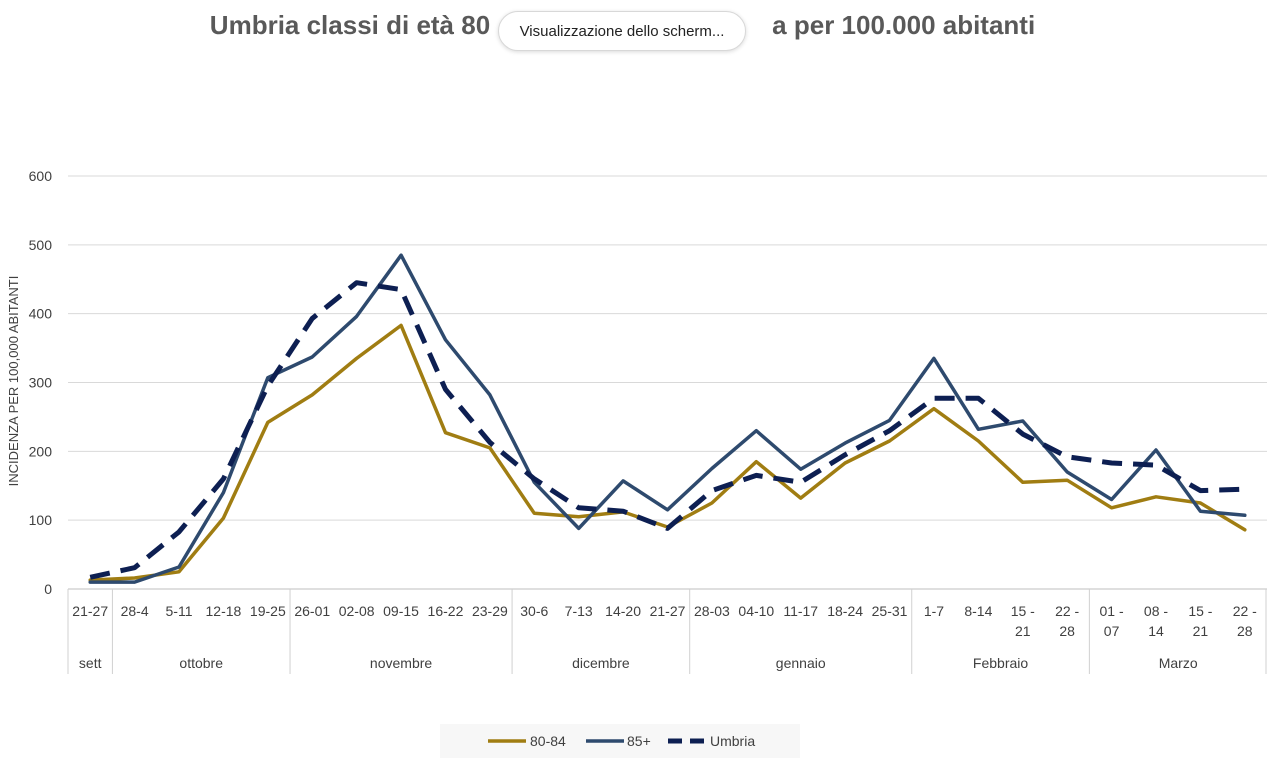 This screenshot has height=760, width=1267. What do you see at coordinates (201, 663) in the screenshot?
I see `month-group-label: ottobre` at bounding box center [201, 663].